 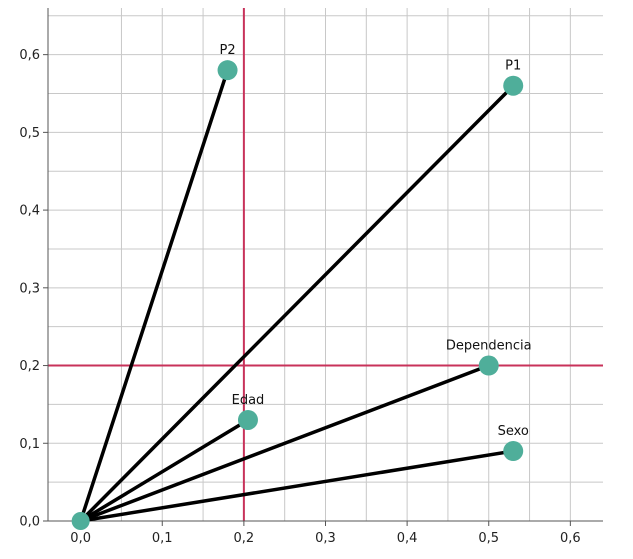 What do you see at coordinates (488, 365) in the screenshot?
I see `point-dependencia` at bounding box center [488, 365].